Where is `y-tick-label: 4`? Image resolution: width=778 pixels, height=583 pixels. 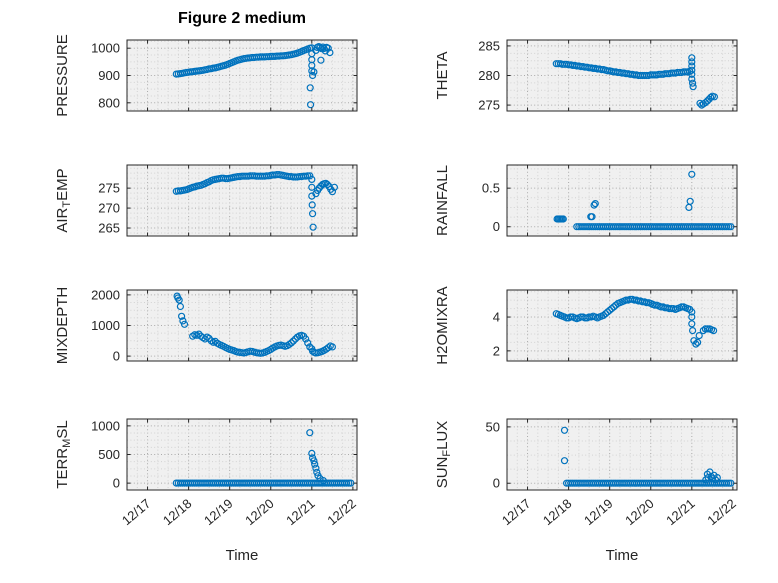 y-tick-label: 4 is located at coordinates (496, 317).